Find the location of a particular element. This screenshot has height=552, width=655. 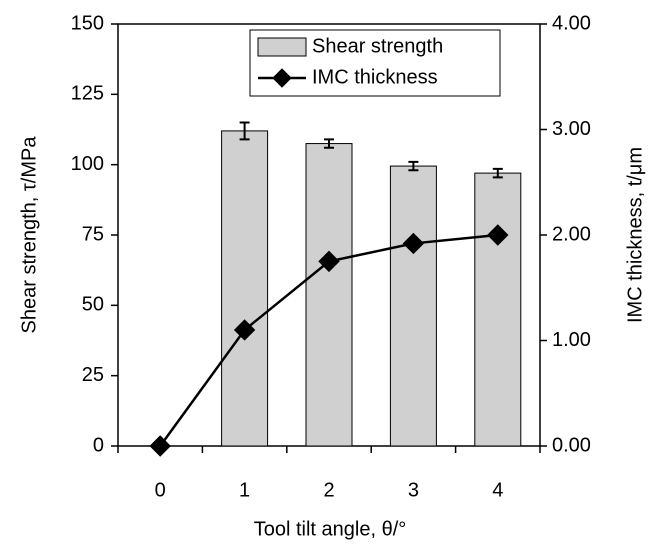

x-tick-label: 0 is located at coordinates (160, 490).